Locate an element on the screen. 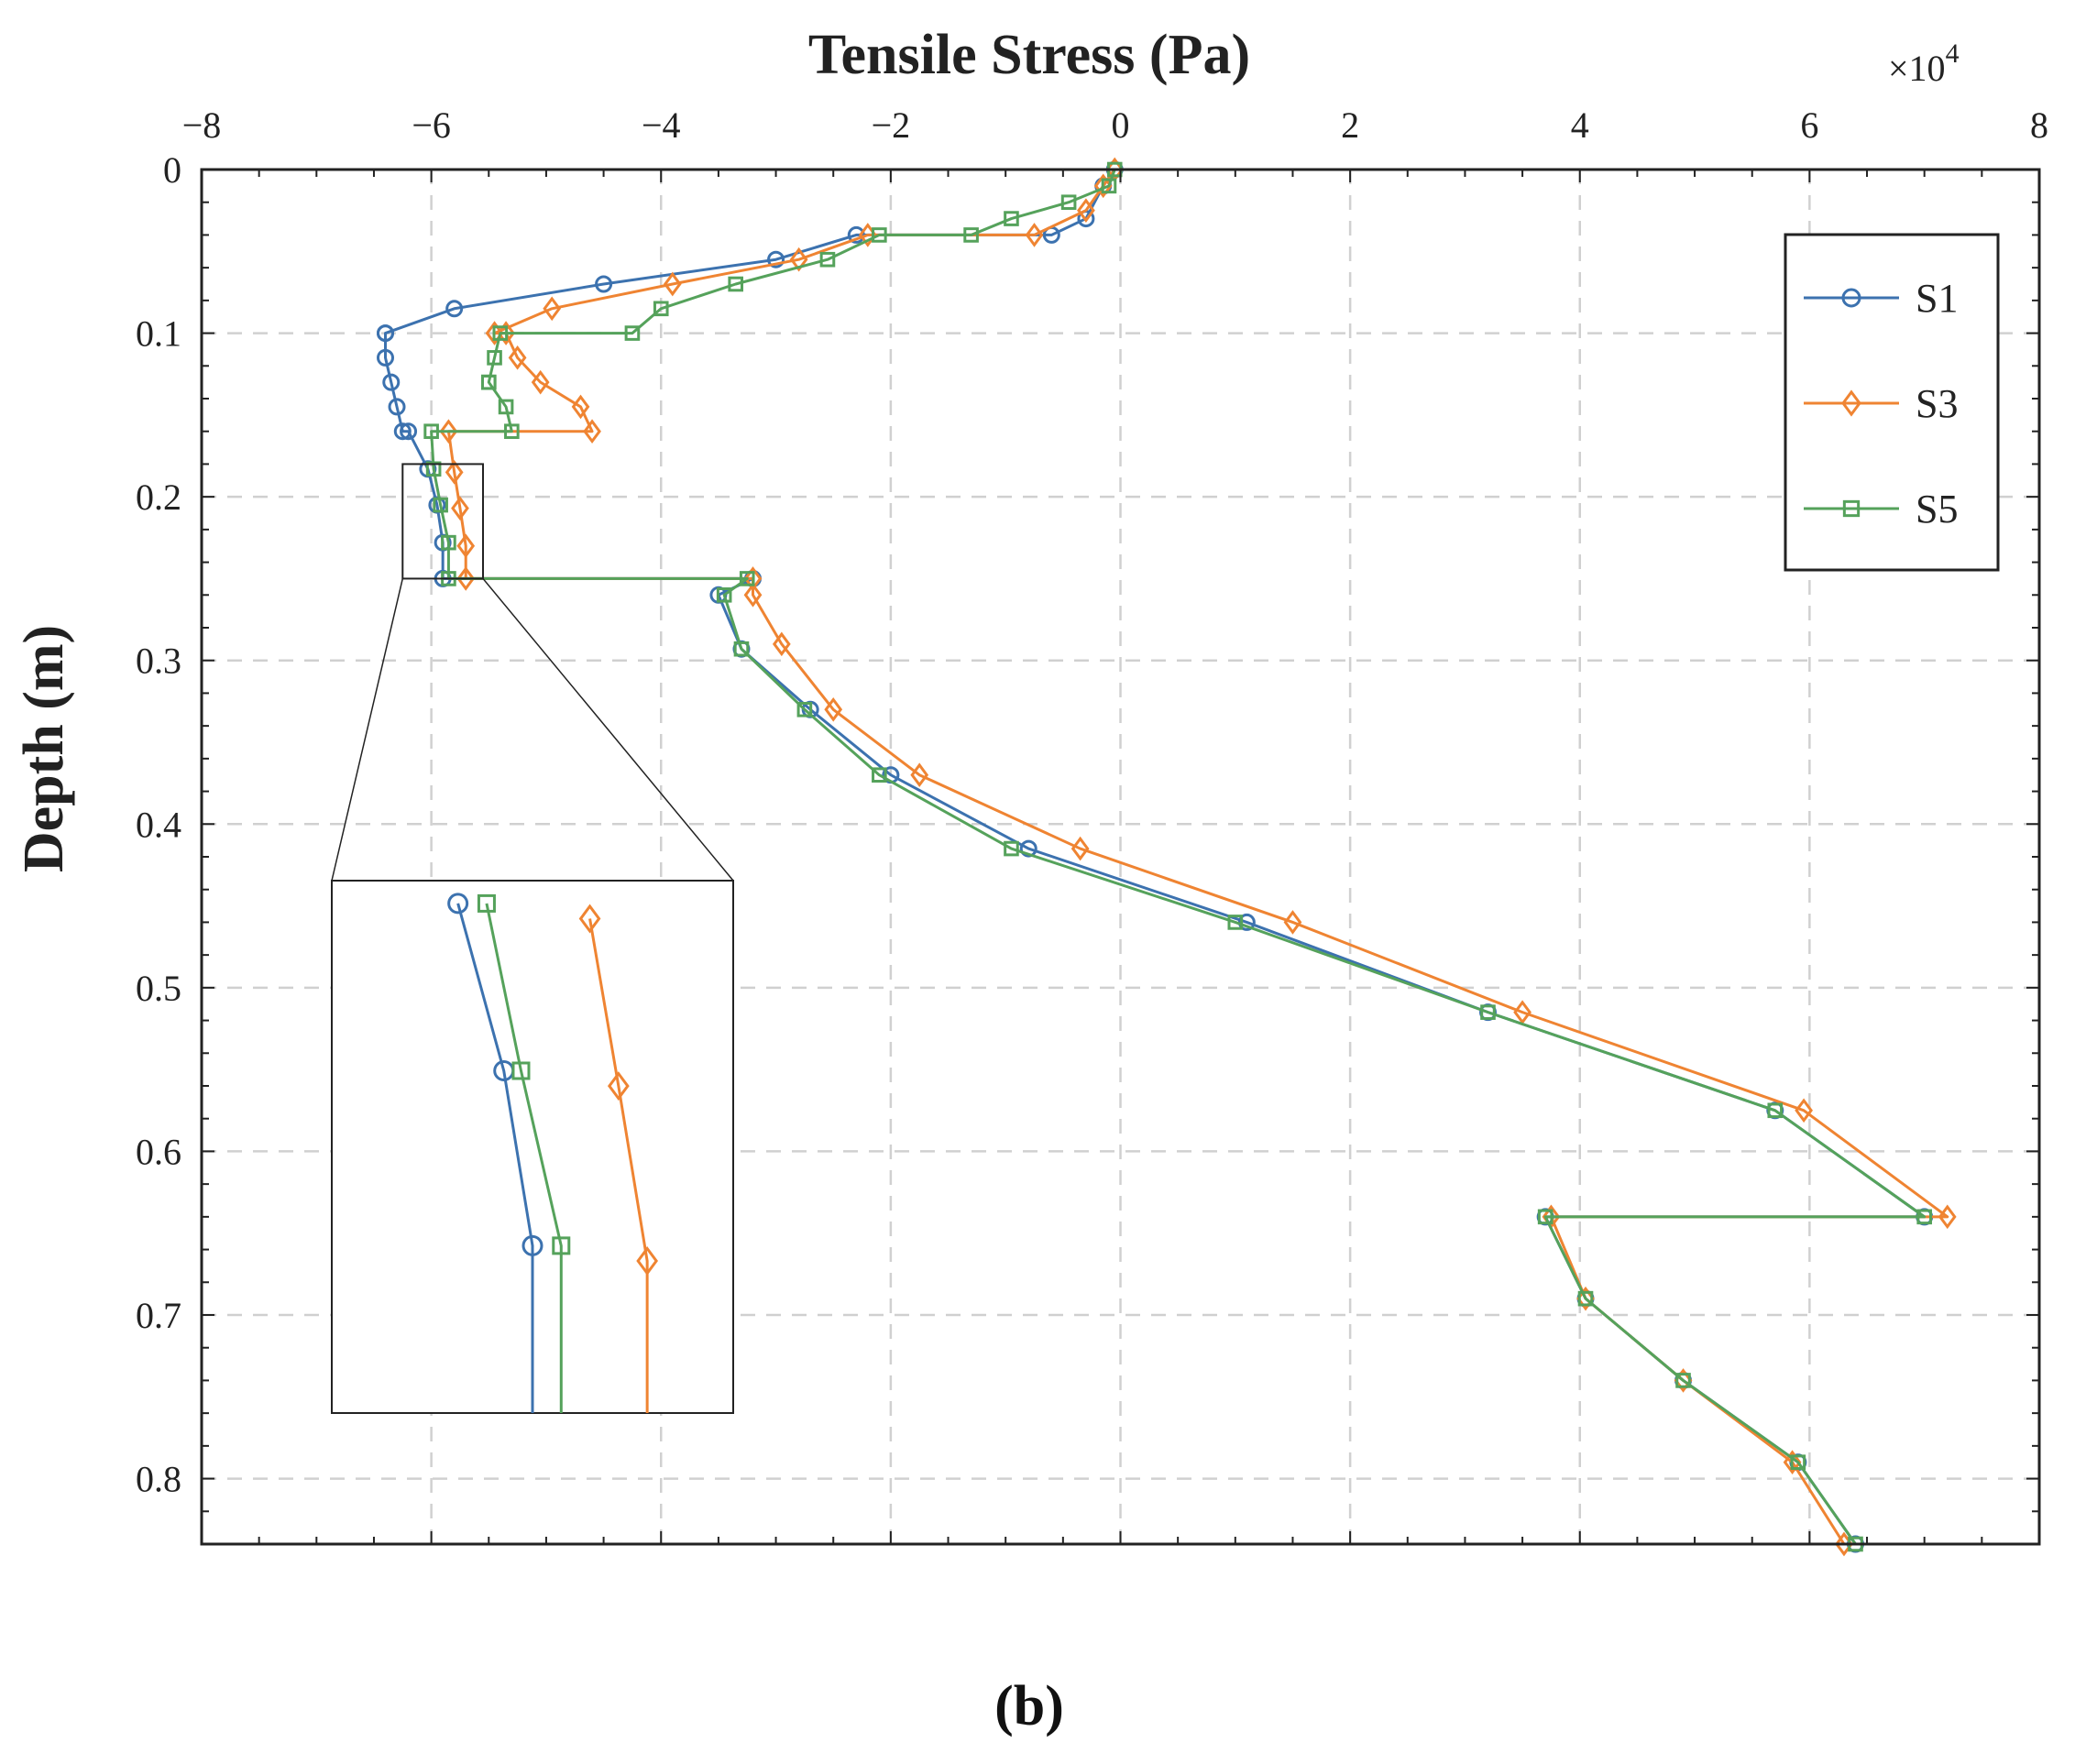  inset-series is located at coordinates (553, 1153).